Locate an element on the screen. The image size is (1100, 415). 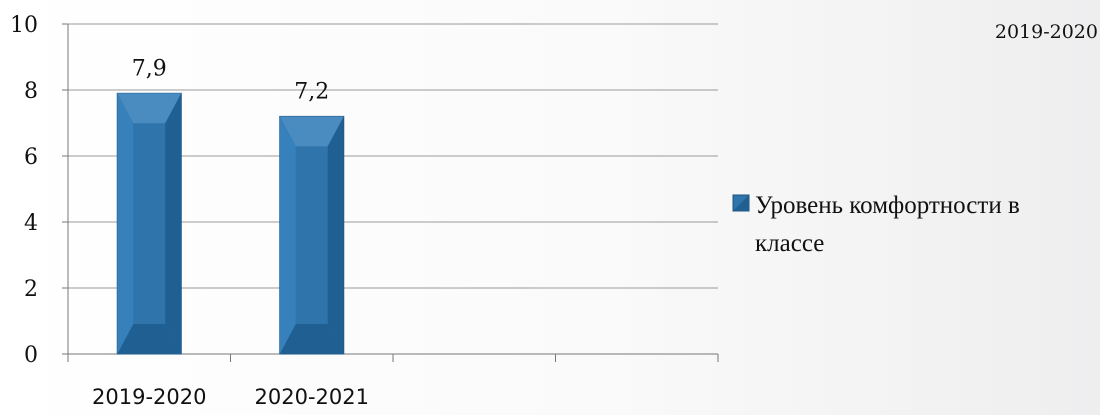
corner-label: 2019-2020 is located at coordinates (1046, 32).